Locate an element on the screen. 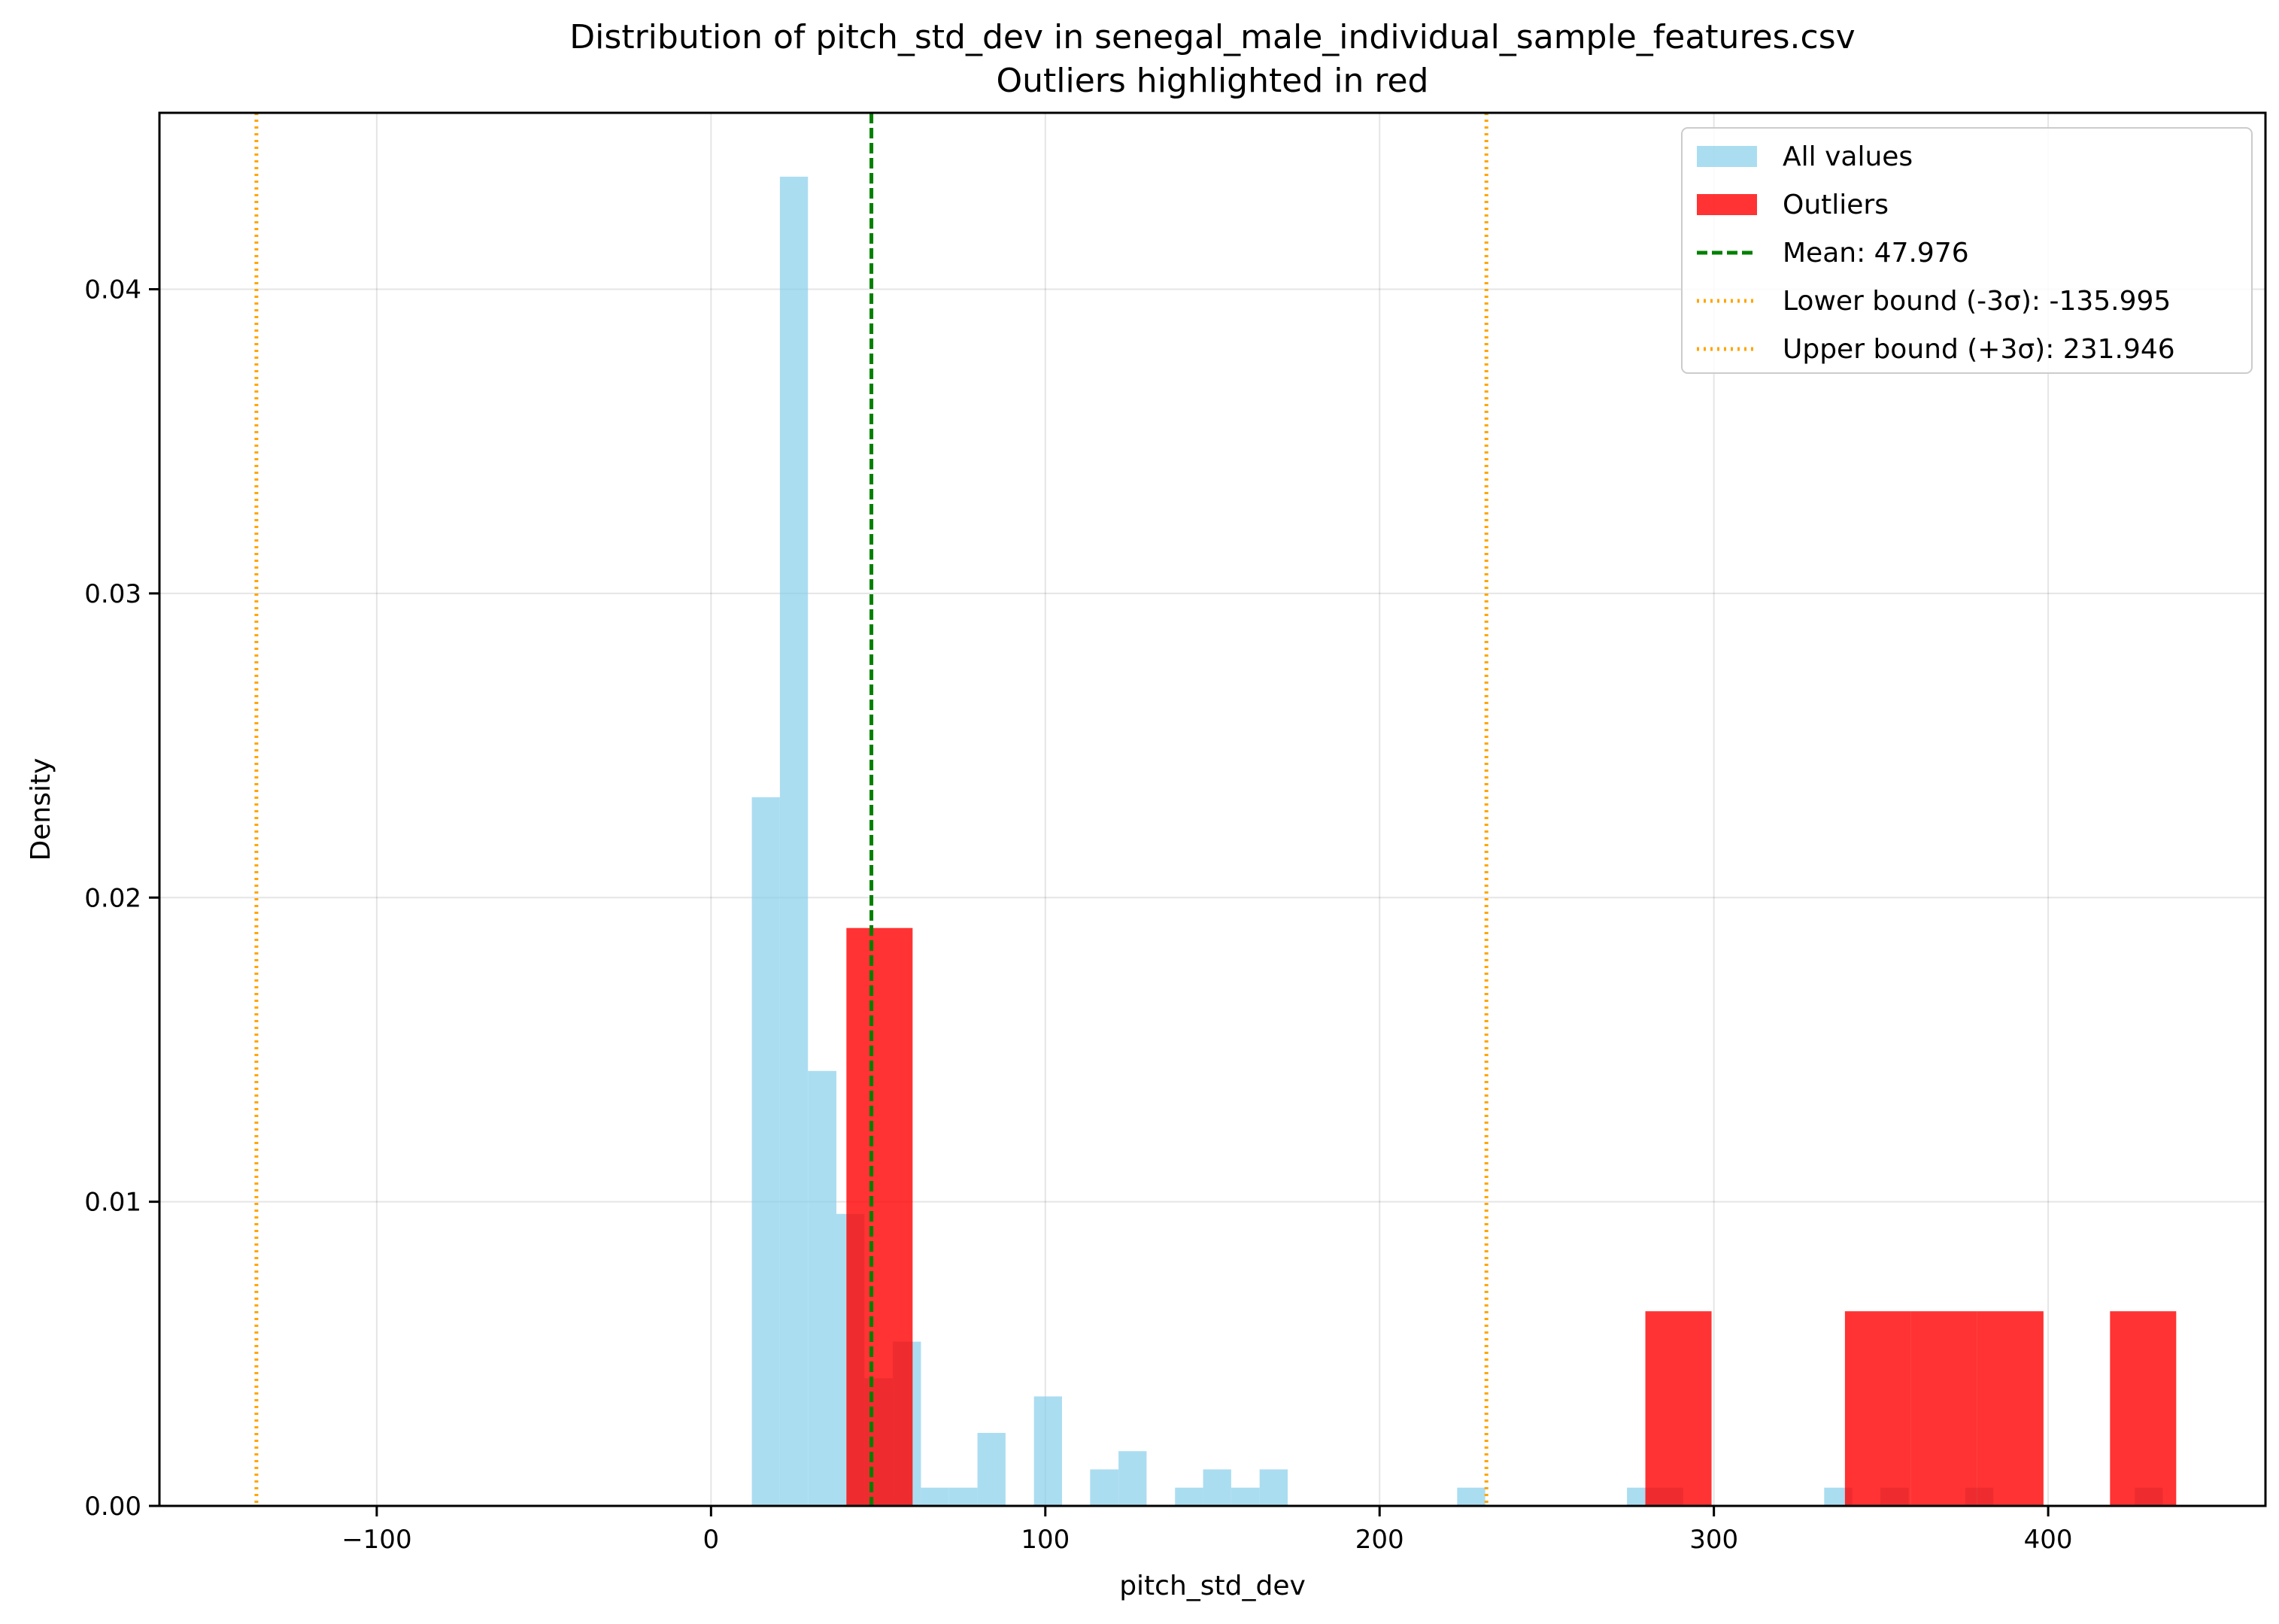  legend-outliers-swatch is located at coordinates (1727, 204).